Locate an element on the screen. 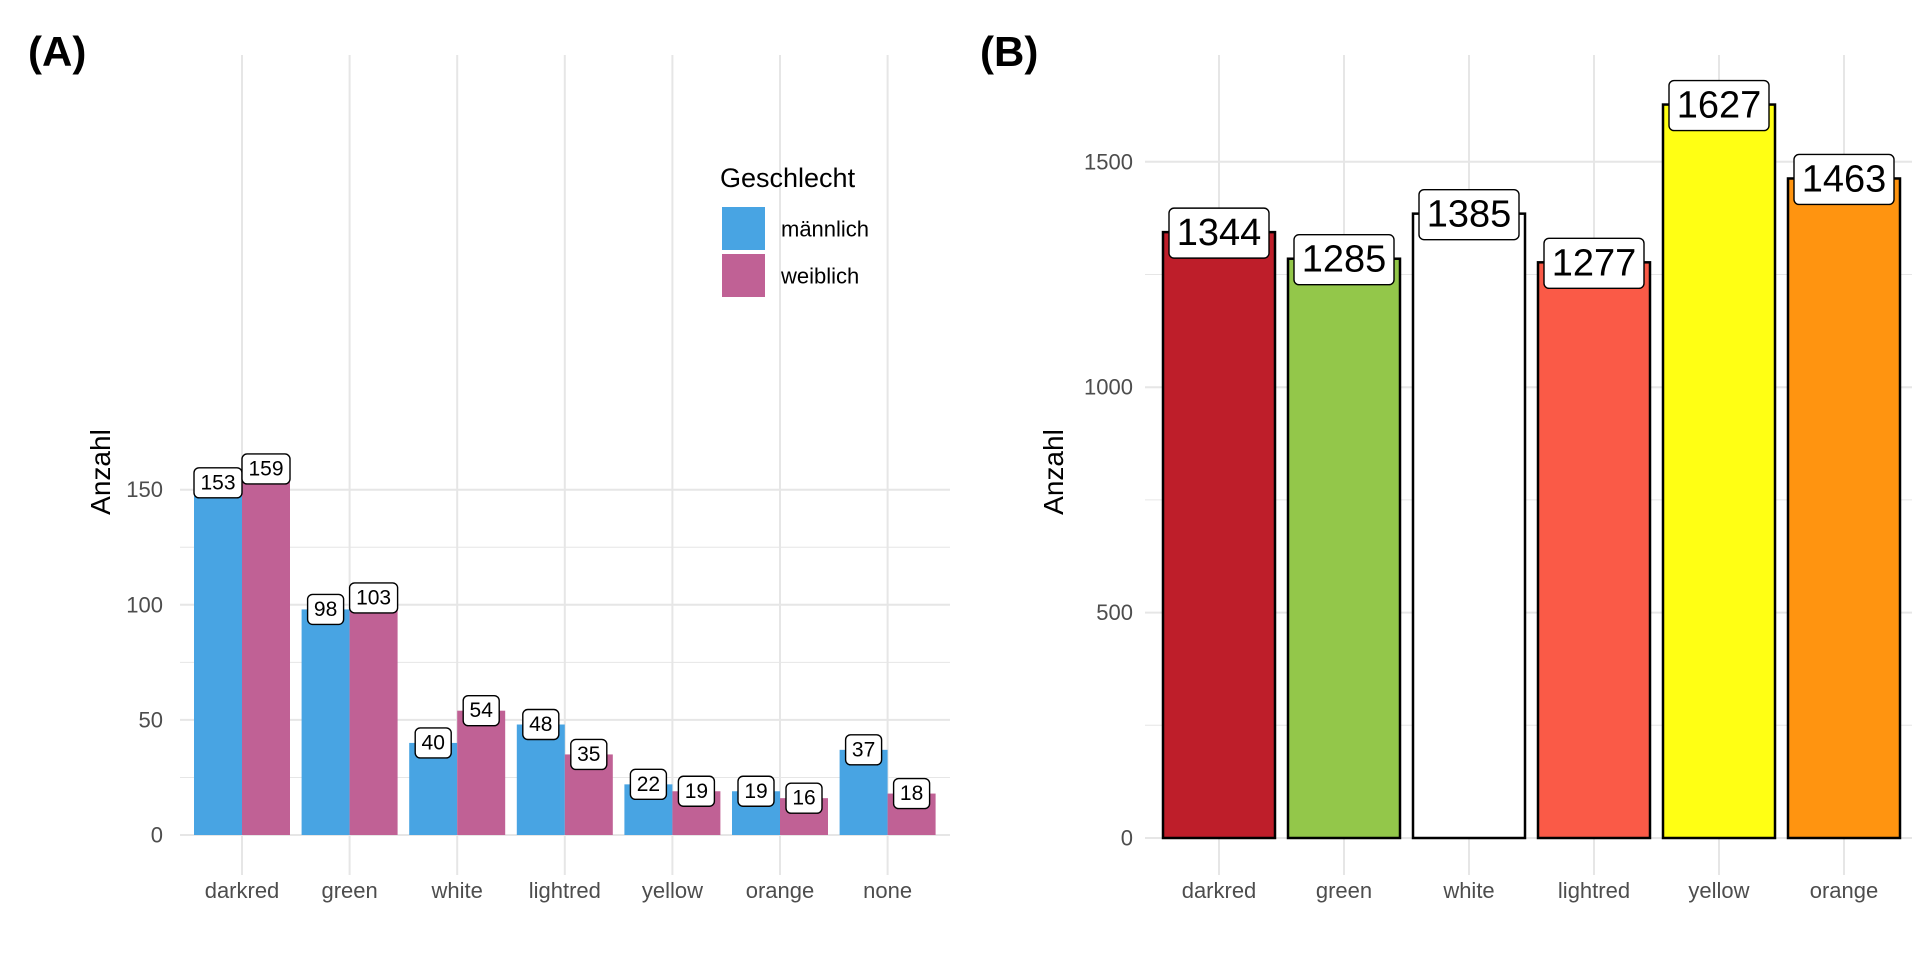 This screenshot has height=960, width=1920. data-label-männlich-darkred-text: 153 is located at coordinates (217, 482).